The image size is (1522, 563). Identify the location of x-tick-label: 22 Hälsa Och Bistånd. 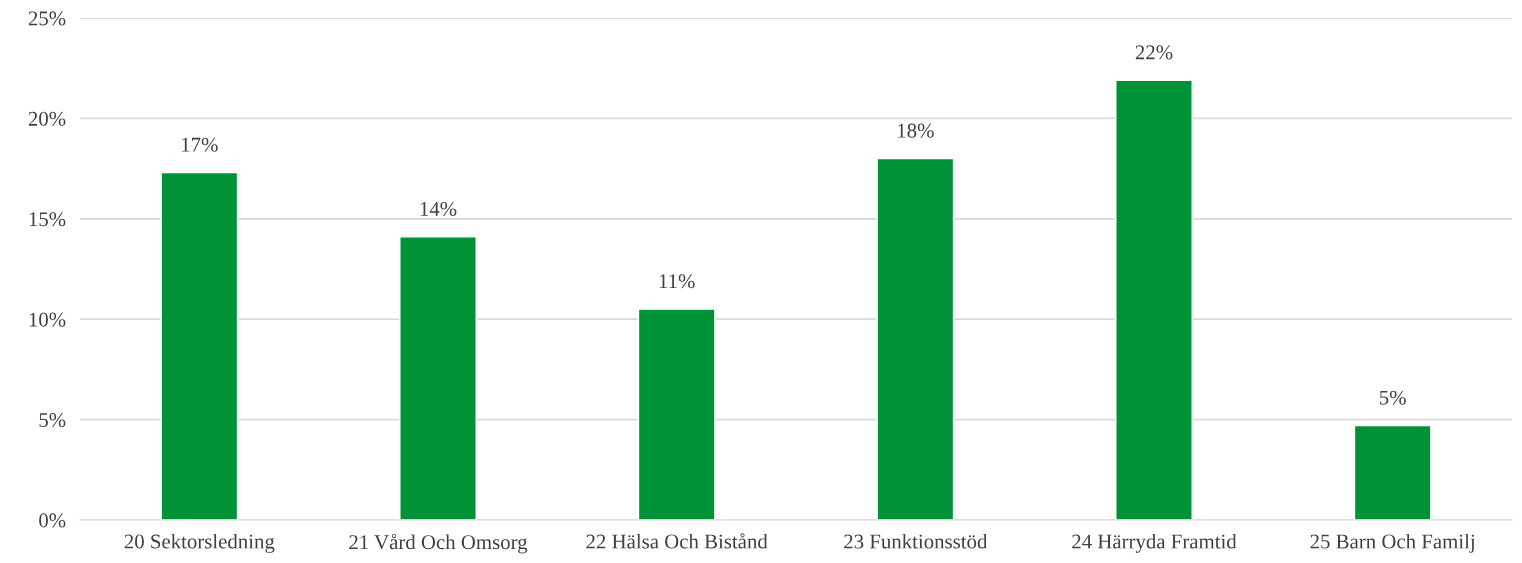
(677, 541).